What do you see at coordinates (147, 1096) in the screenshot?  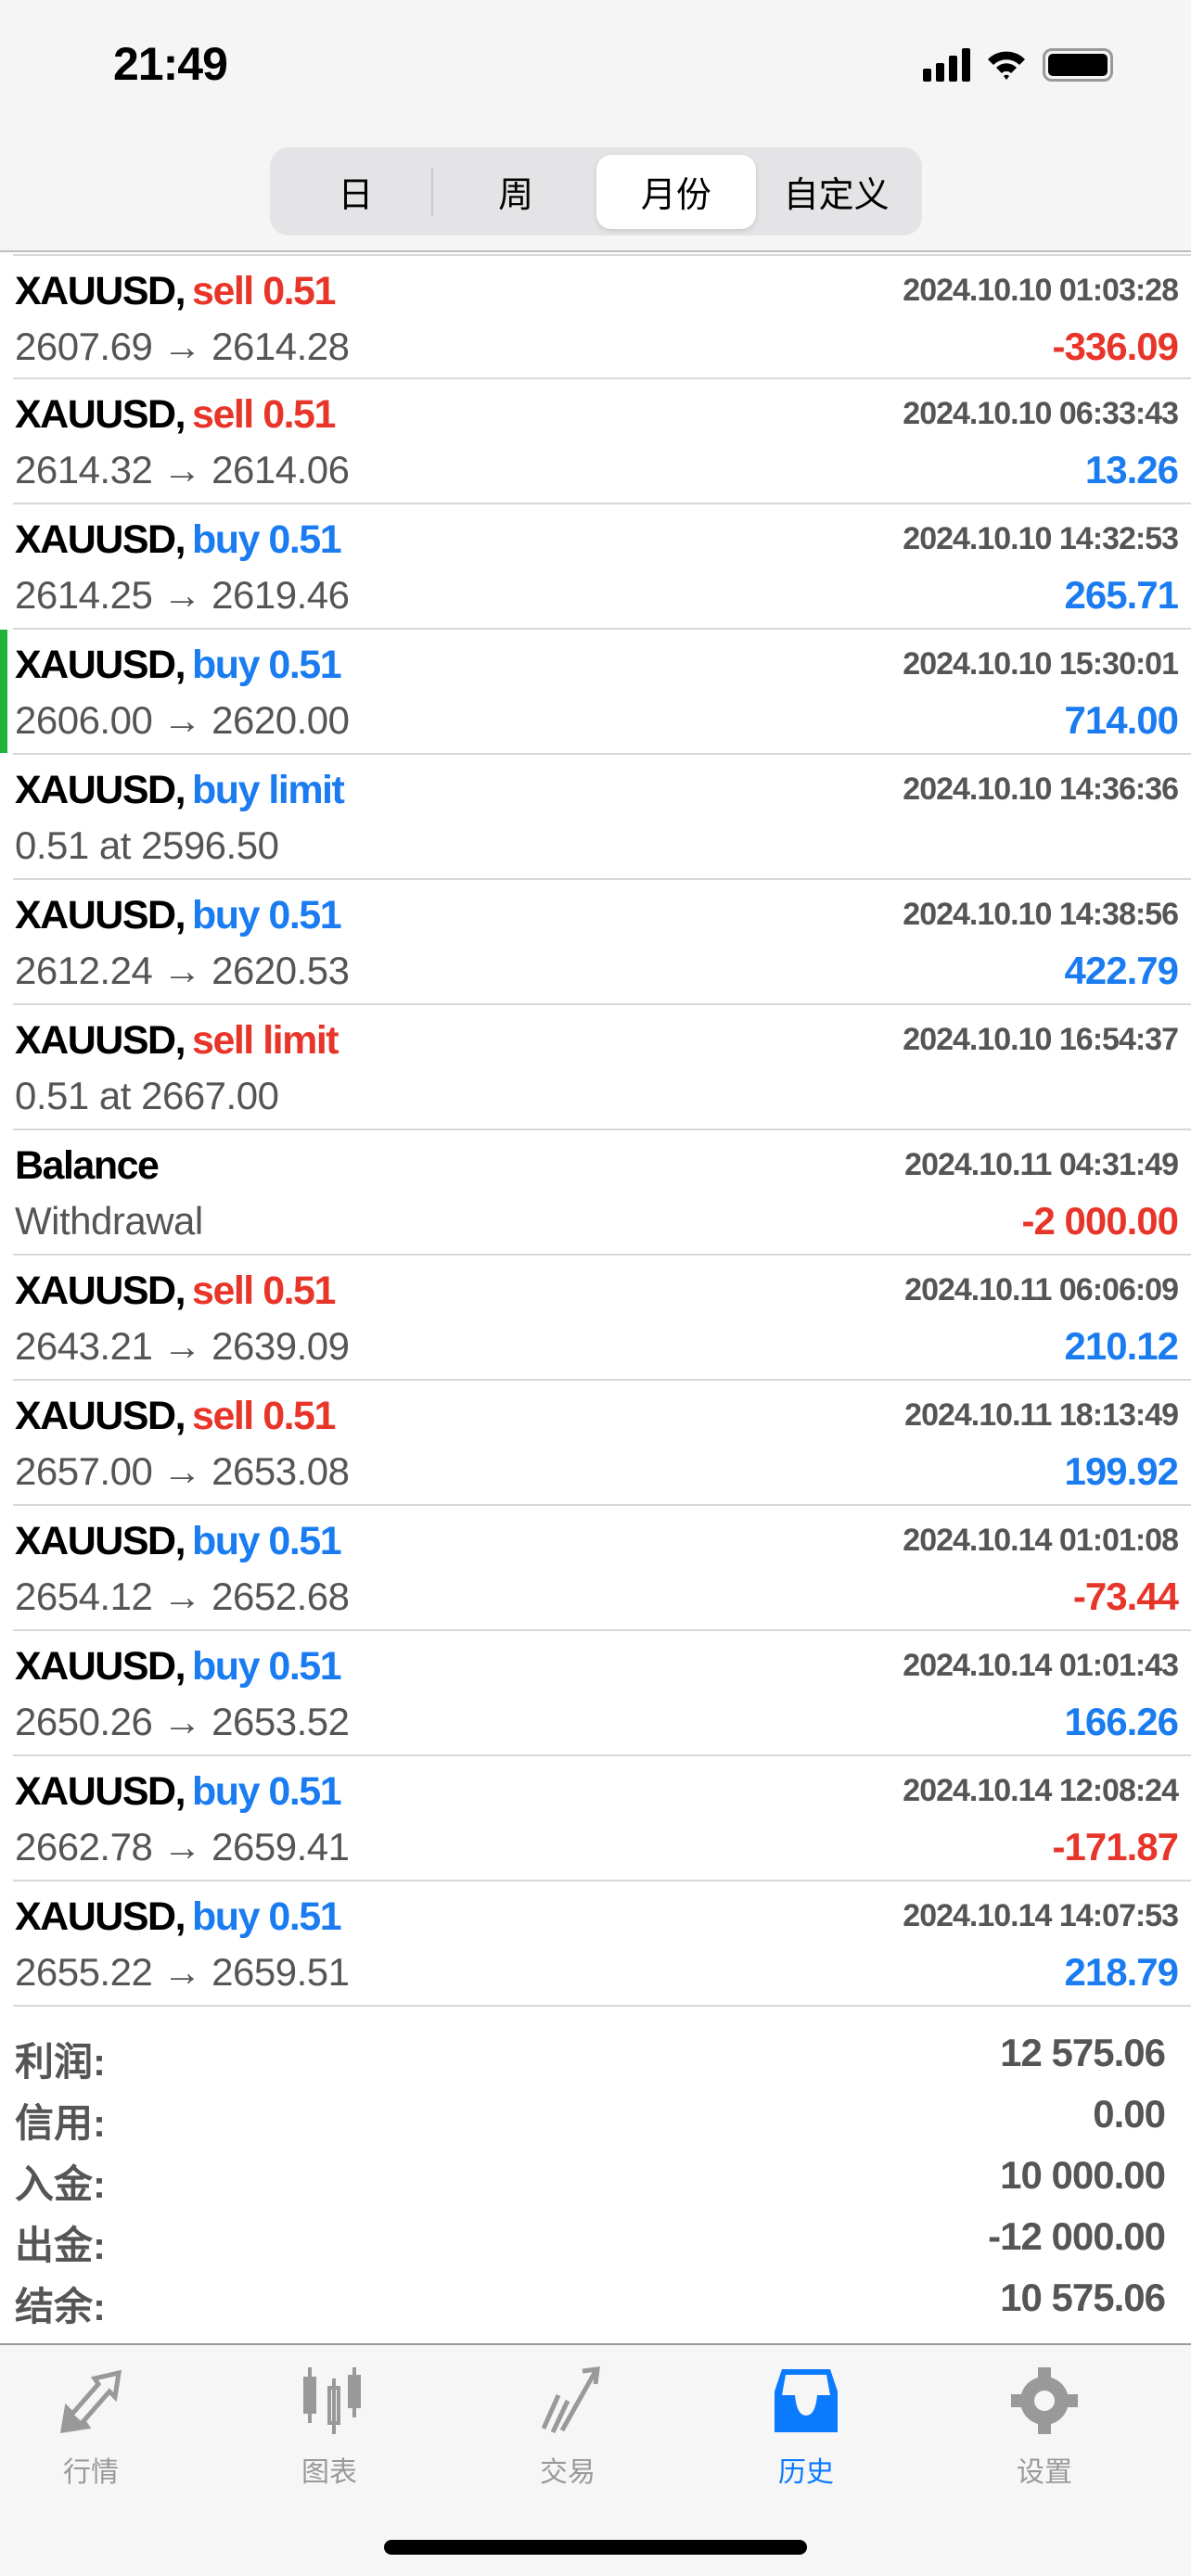 I see `row-prices: 0.51 at 2667.00` at bounding box center [147, 1096].